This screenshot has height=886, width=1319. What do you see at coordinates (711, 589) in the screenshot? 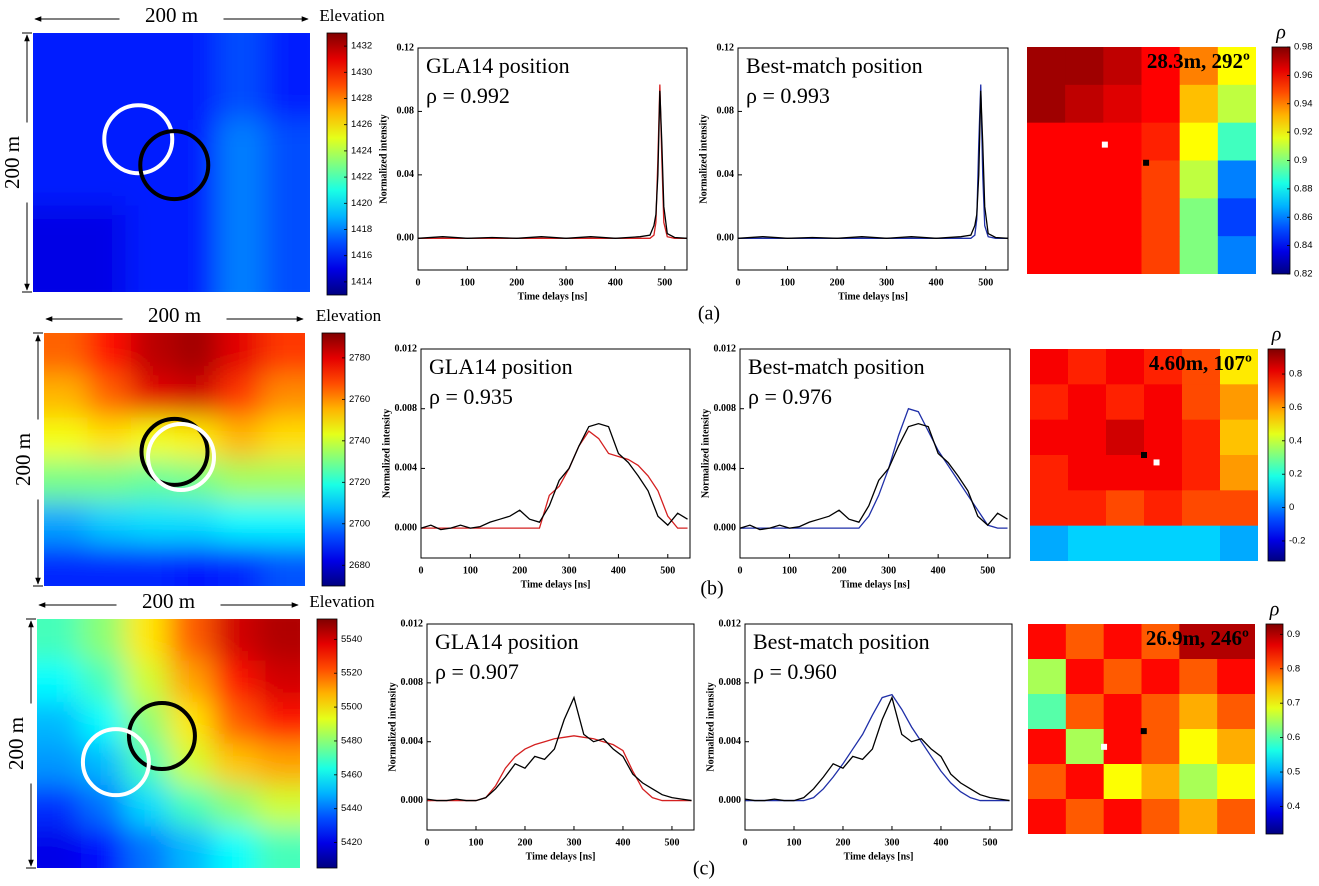
I see `panel-label: (b)` at bounding box center [711, 589].